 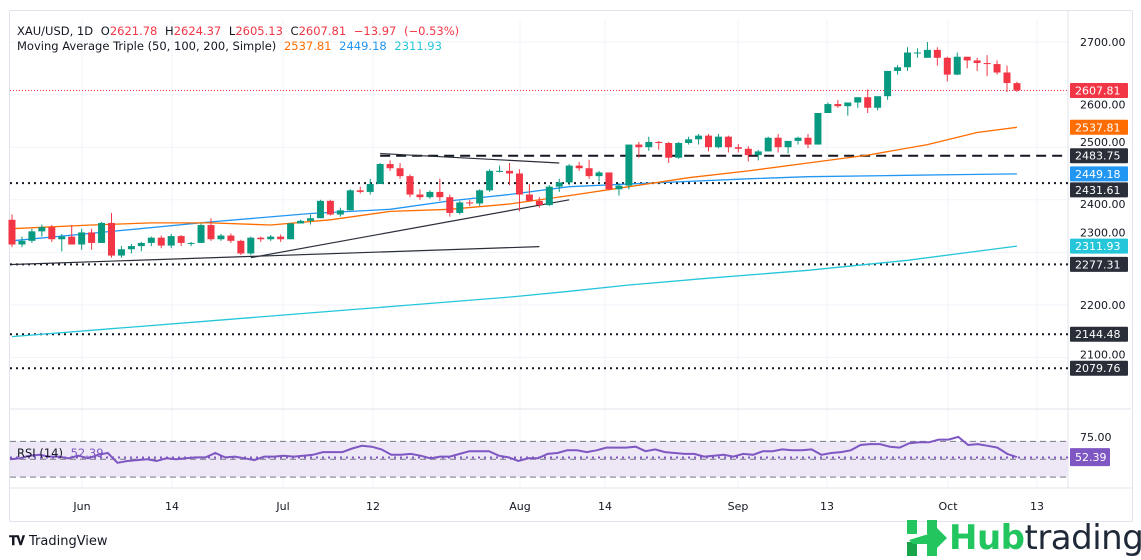 What do you see at coordinates (432, 31) in the screenshot?
I see `change-percent: (−0.53%)` at bounding box center [432, 31].